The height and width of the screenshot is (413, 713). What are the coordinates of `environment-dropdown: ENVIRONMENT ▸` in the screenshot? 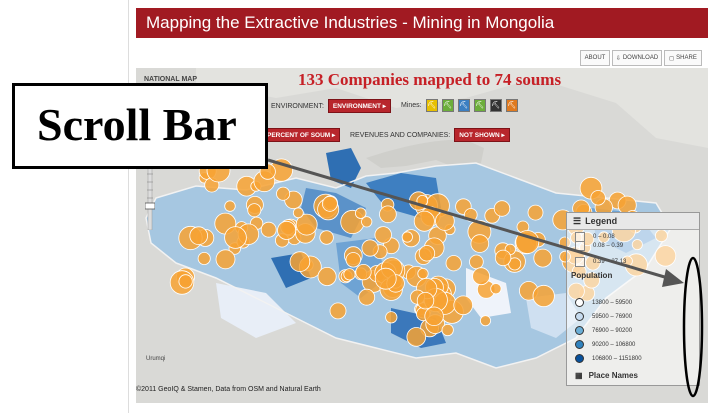 It's located at (359, 106).